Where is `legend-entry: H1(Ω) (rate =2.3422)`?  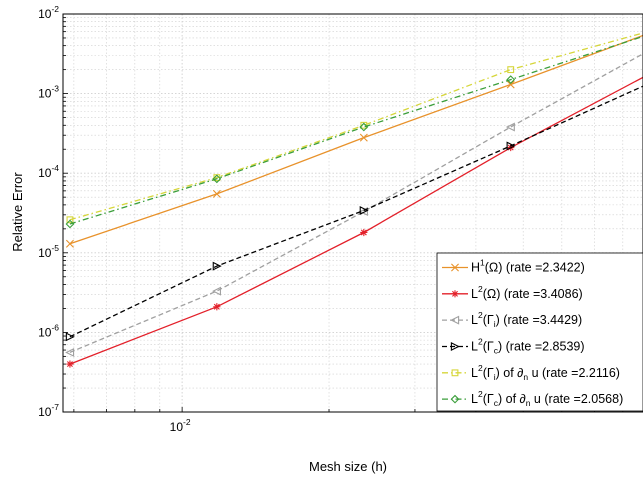
legend-entry: H1(Ω) (rate =2.3422) is located at coordinates (513, 265).